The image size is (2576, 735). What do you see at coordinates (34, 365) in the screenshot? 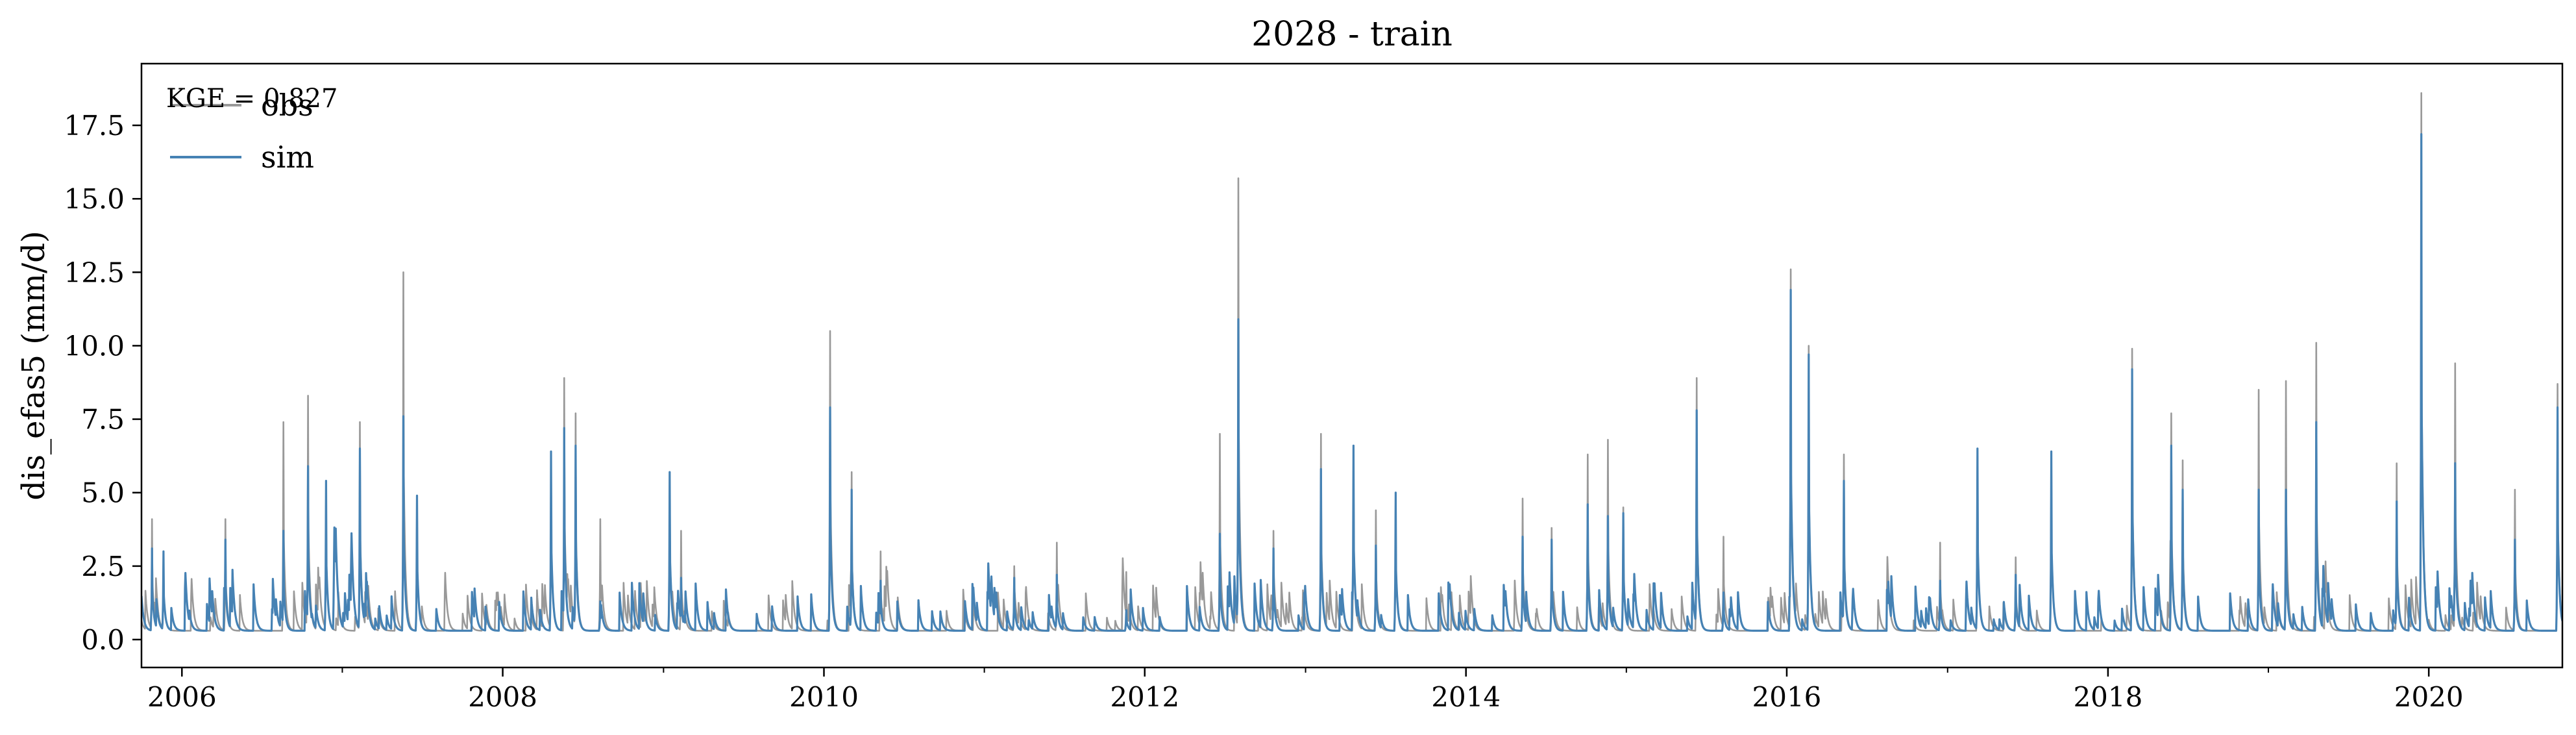
I see `y-axis-label: dis_efas5 (mm/d)` at bounding box center [34, 365].